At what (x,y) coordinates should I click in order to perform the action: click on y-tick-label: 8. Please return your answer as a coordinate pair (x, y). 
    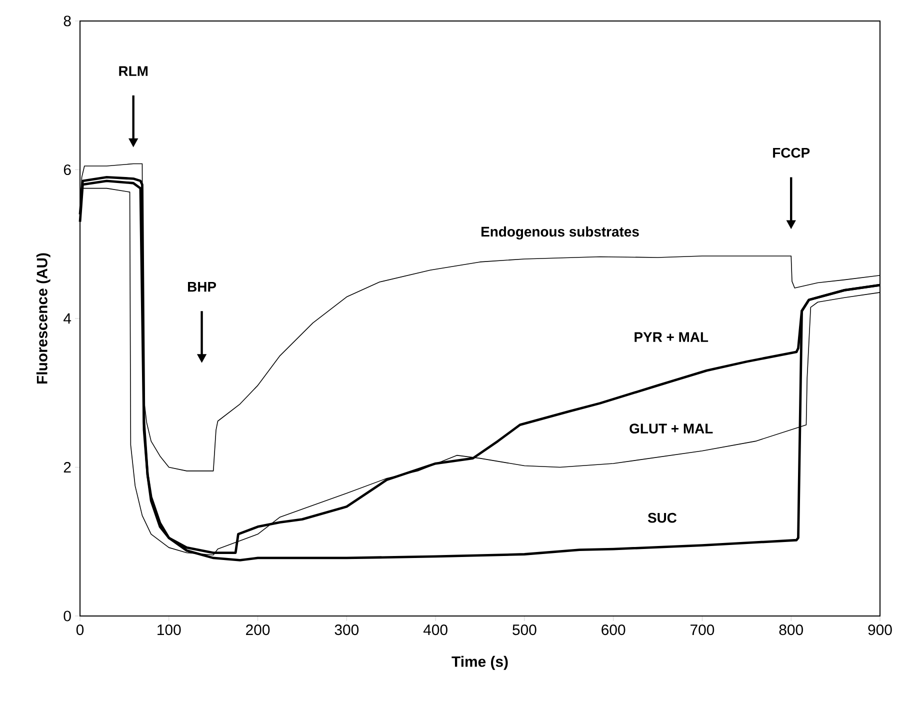
    Looking at the image, I should click on (67, 21).